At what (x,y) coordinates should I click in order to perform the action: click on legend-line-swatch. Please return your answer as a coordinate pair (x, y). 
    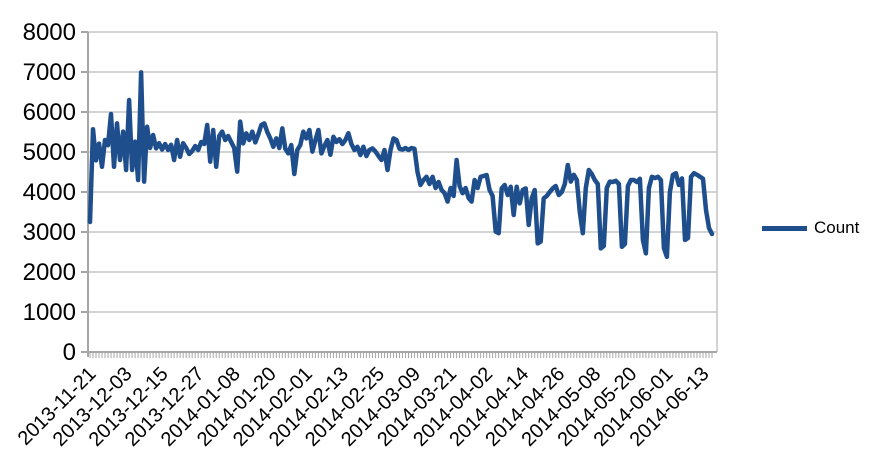
    Looking at the image, I should click on (784, 228).